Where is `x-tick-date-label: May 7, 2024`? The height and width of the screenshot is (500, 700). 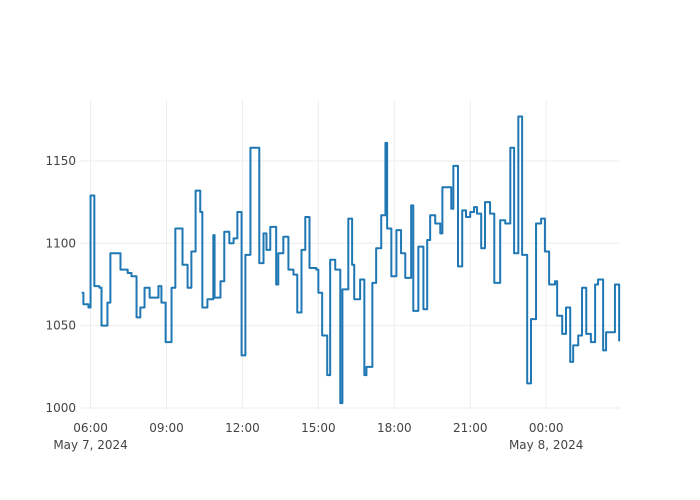
x-tick-date-label: May 7, 2024 is located at coordinates (90, 445).